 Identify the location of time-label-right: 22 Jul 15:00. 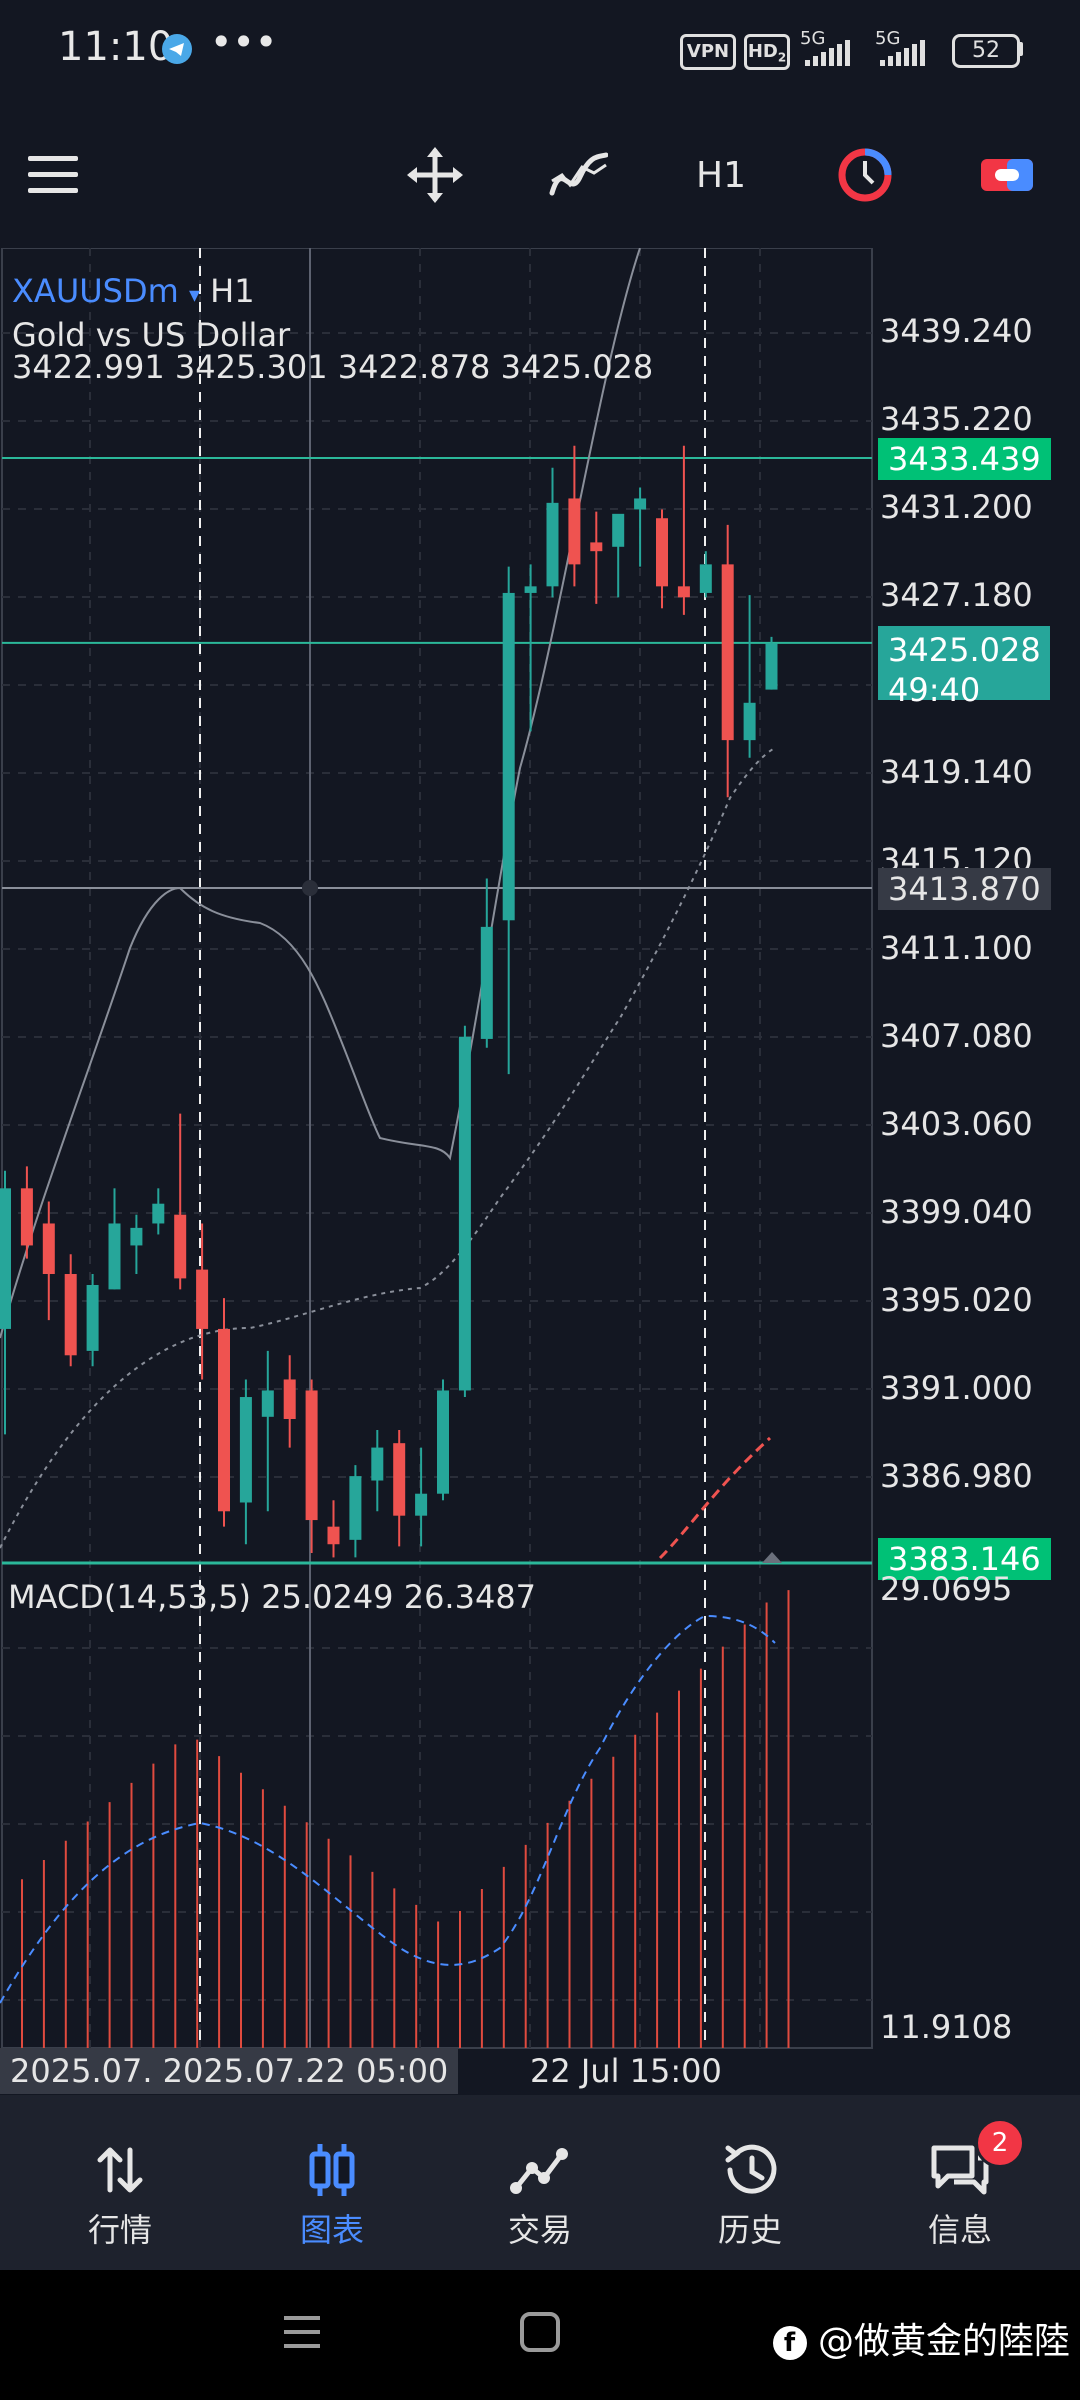
(626, 2071).